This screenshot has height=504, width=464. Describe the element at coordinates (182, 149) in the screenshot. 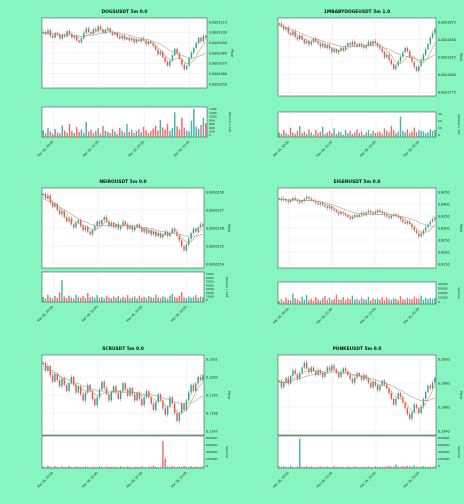

I see `time-tick-label: Mar 26, 03:00` at that location.